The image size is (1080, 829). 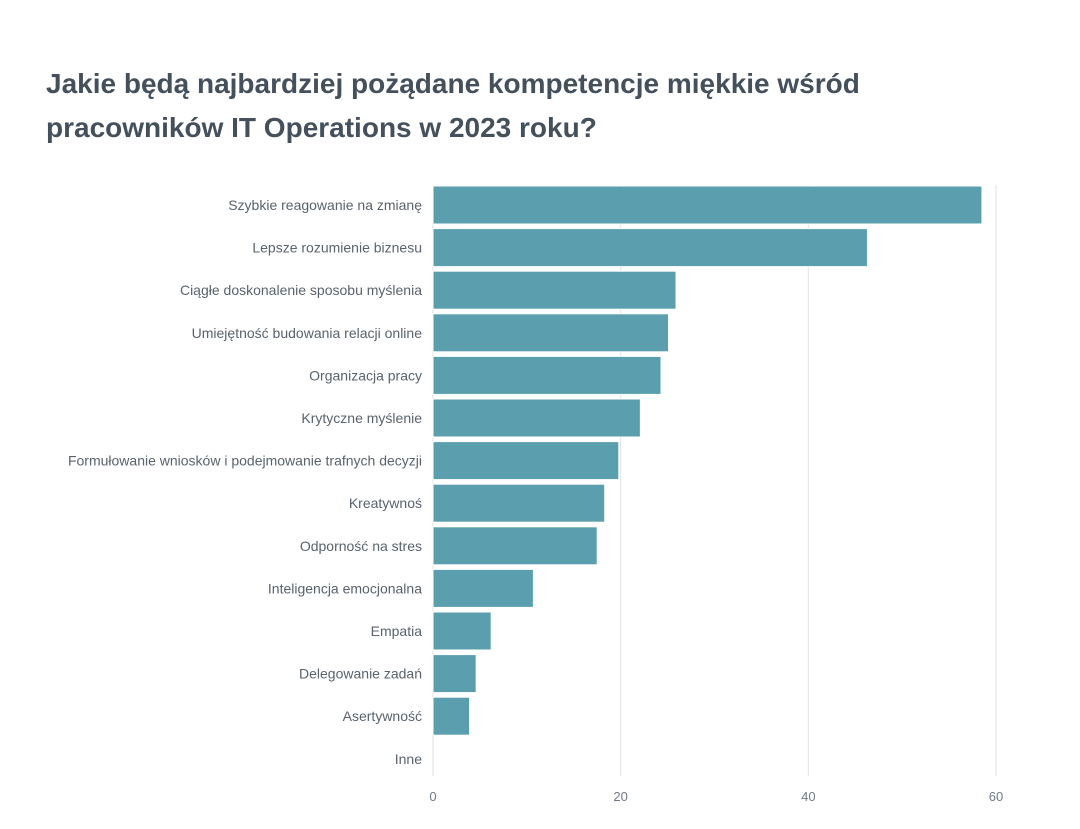 What do you see at coordinates (382, 716) in the screenshot?
I see `category-label: Asertywność` at bounding box center [382, 716].